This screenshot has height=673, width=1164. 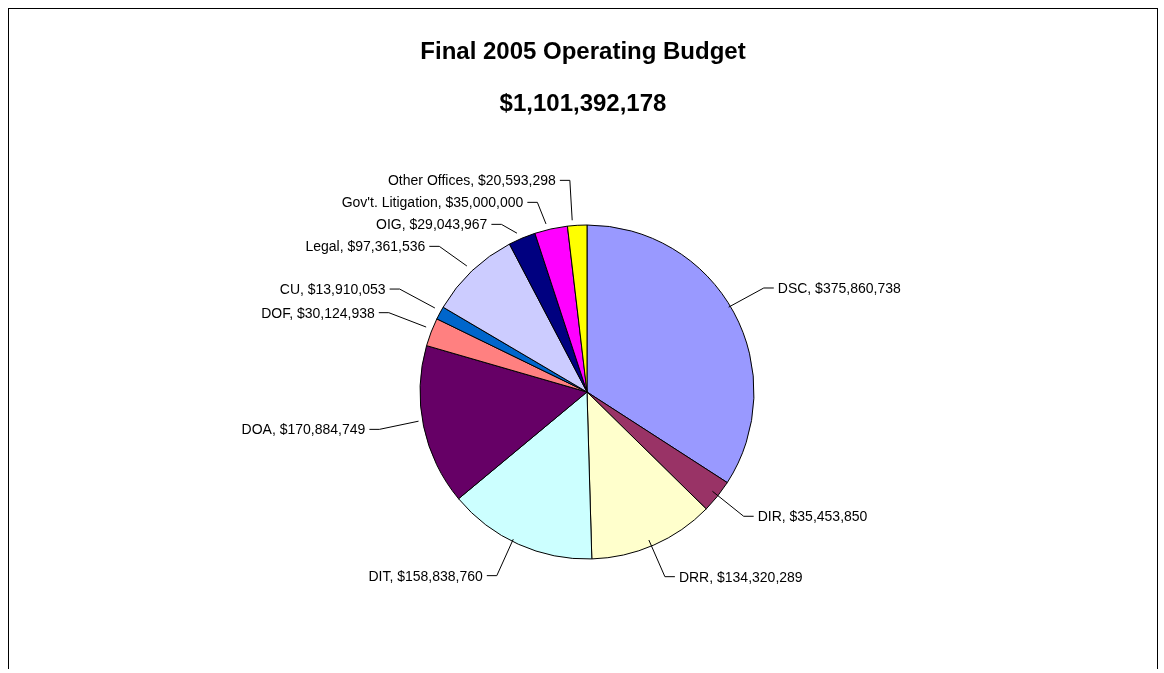 What do you see at coordinates (812, 516) in the screenshot?
I see `slice-label: DIR, $35,453,850` at bounding box center [812, 516].